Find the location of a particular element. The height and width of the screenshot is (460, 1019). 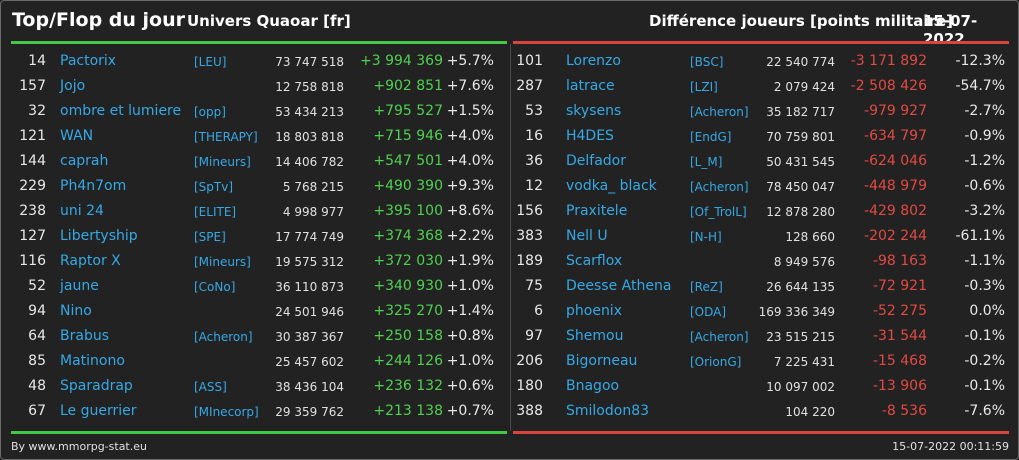

alliance-tag-link: [SPE] is located at coordinates (210, 237).